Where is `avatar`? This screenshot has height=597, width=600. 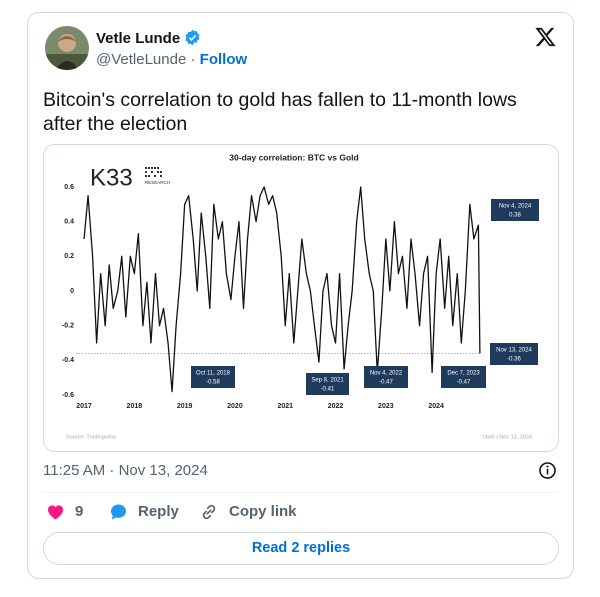
avatar is located at coordinates (67, 48).